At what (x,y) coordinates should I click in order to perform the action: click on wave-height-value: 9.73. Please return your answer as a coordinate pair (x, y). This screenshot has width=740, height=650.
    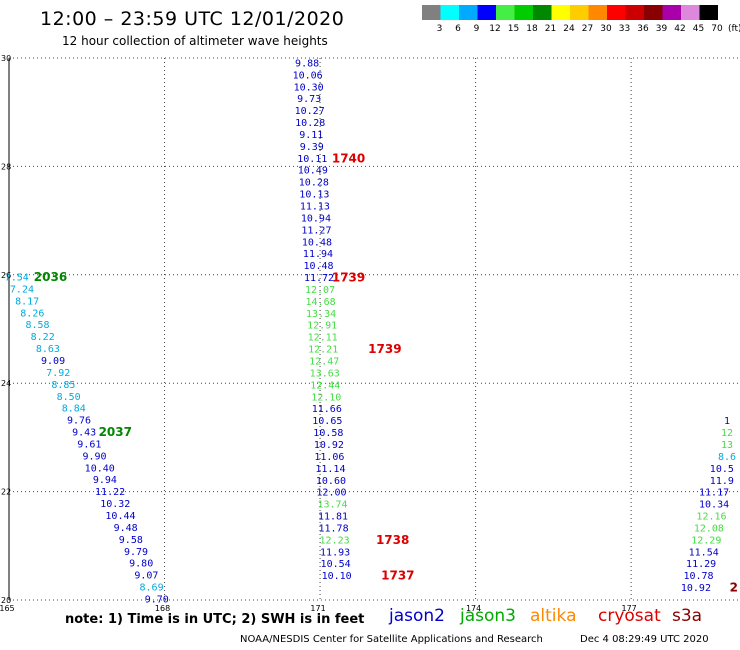
    Looking at the image, I should click on (309, 99).